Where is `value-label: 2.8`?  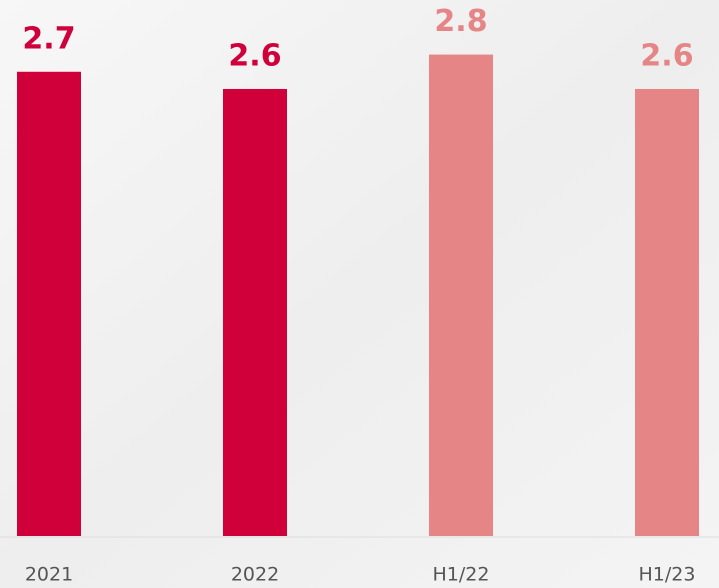
value-label: 2.8 is located at coordinates (460, 21).